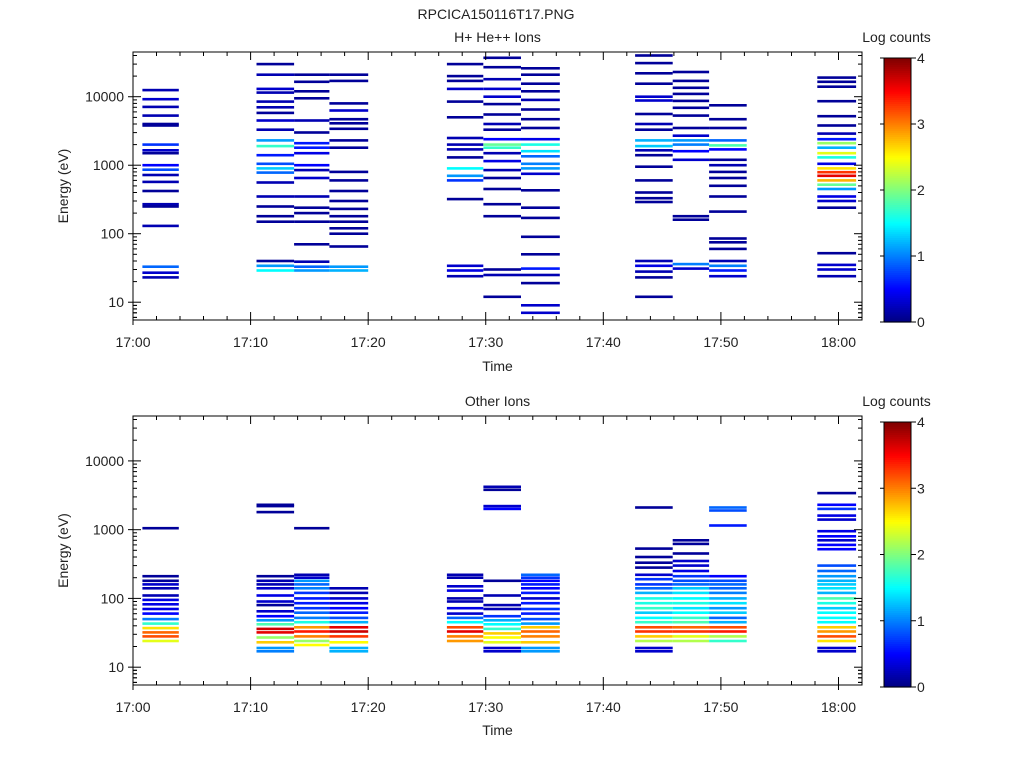 The height and width of the screenshot is (768, 1024). What do you see at coordinates (921, 58) in the screenshot?
I see `colorbar-tick-label: 4` at bounding box center [921, 58].